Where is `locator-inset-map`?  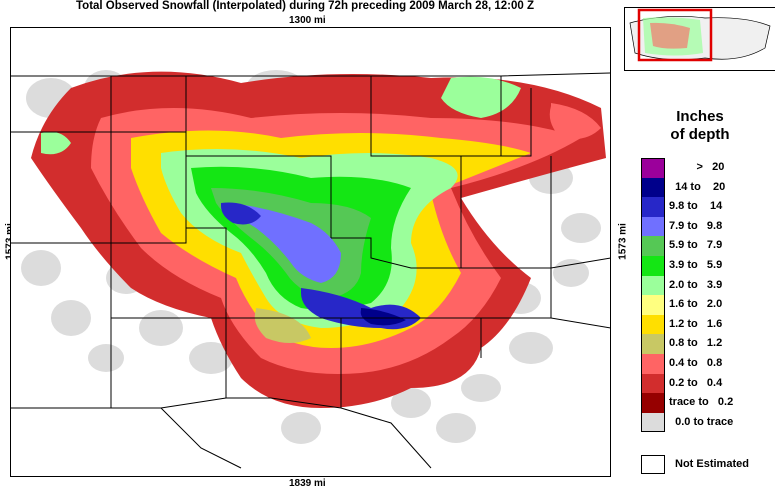 locator-inset-map is located at coordinates (699, 39).